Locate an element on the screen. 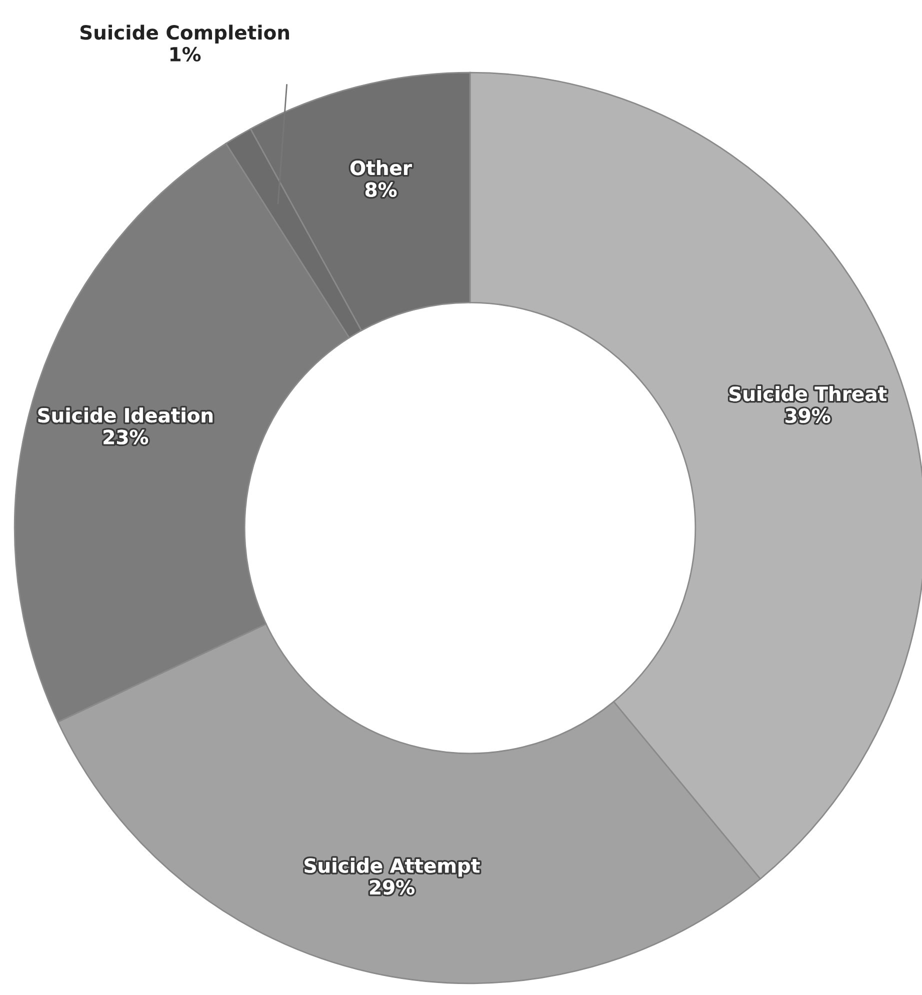 Image resolution: width=922 pixels, height=995 pixels. slice-label: Suicide Ideation is located at coordinates (125, 415).